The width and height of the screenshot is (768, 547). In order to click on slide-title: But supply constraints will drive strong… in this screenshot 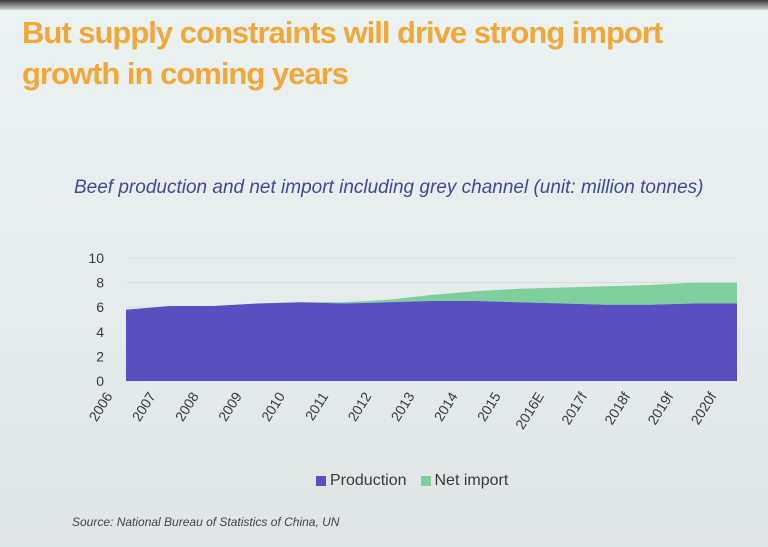, I will do `click(342, 53)`.